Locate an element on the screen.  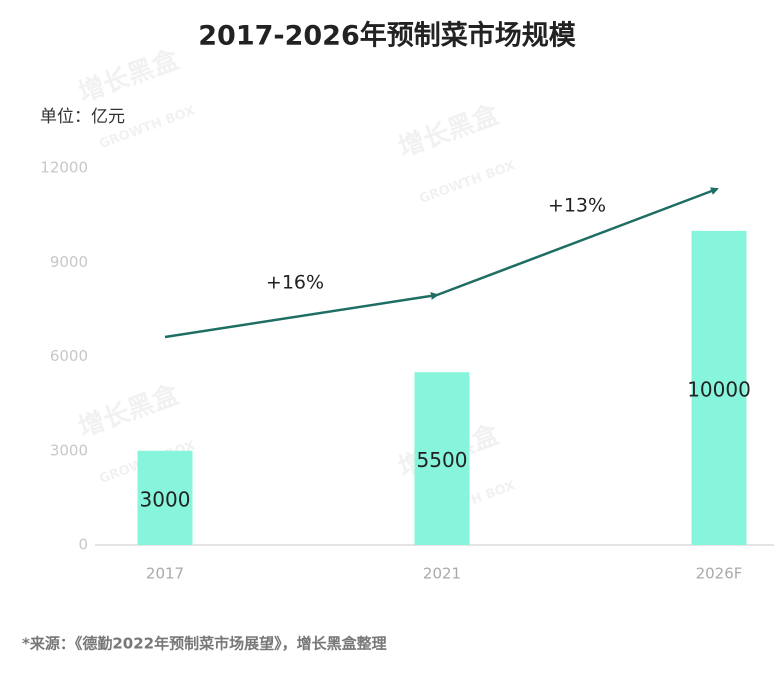
value-label: 10000 is located at coordinates (719, 389).